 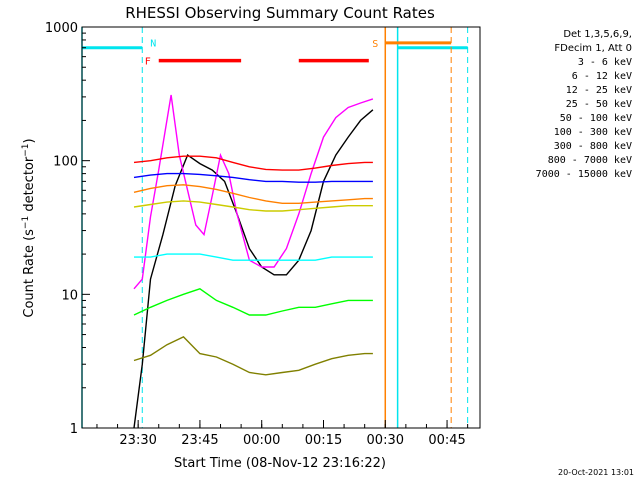 I want to click on series-line-25-50-kev, so click(x=253, y=257).